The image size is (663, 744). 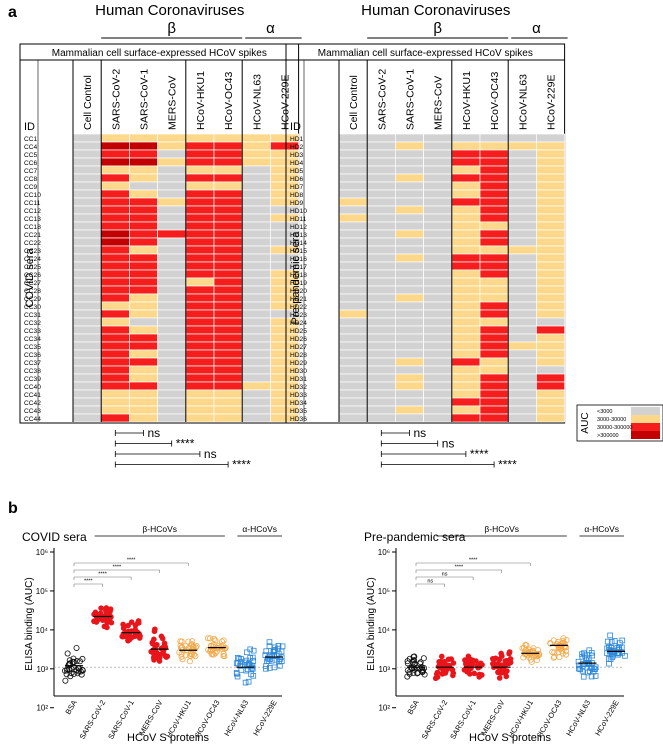 I want to click on prepandemic-row-id: HD21, so click(x=298, y=299).